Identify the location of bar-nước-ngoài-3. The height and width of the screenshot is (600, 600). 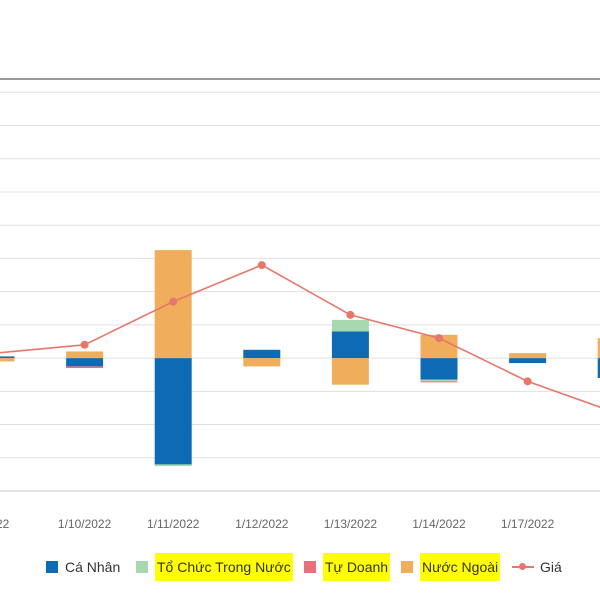
(262, 362).